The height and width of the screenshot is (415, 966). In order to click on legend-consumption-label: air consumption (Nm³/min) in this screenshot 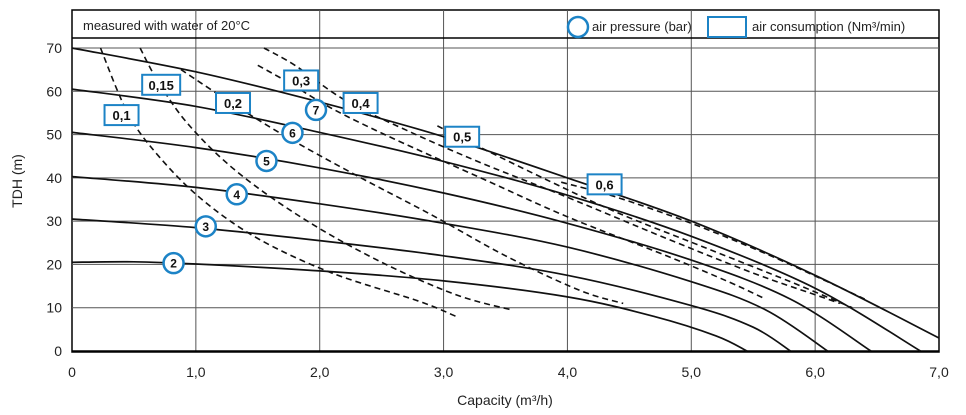, I will do `click(828, 26)`.